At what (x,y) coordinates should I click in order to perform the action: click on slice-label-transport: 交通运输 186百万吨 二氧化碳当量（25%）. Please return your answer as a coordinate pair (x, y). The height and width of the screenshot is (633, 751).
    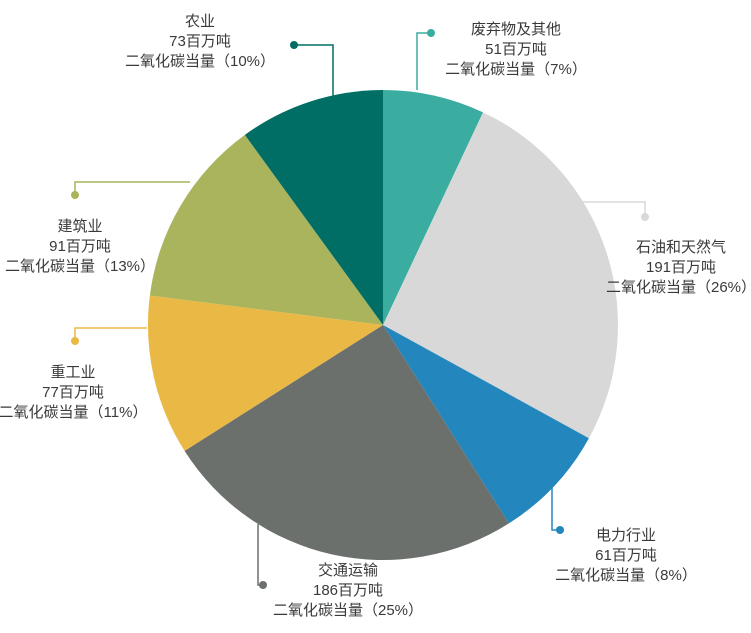
    Looking at the image, I should click on (348, 591).